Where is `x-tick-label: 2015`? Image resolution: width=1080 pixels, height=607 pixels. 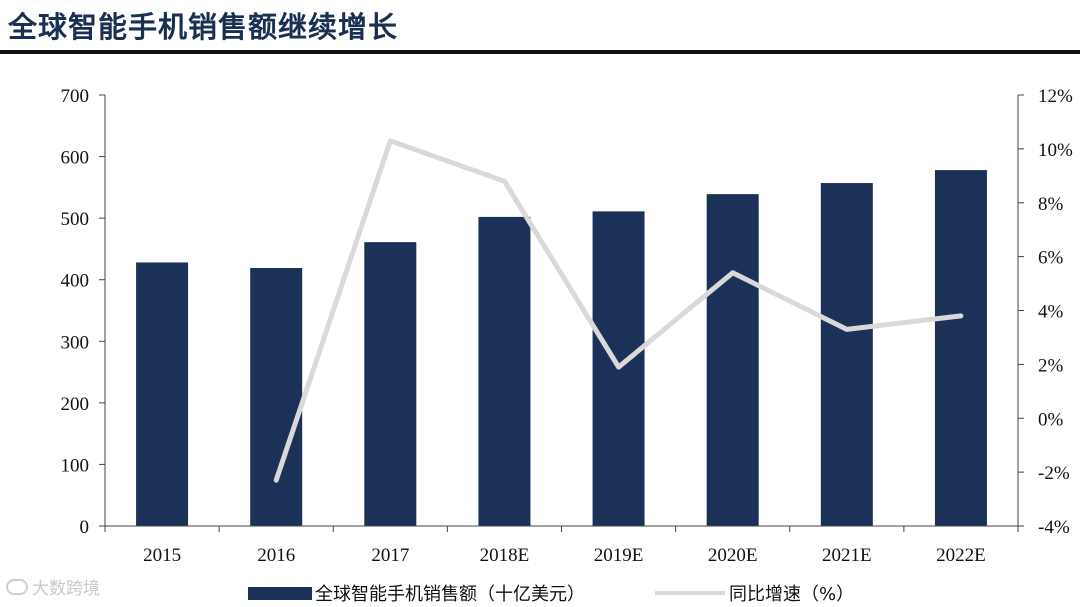 x-tick-label: 2015 is located at coordinates (162, 555).